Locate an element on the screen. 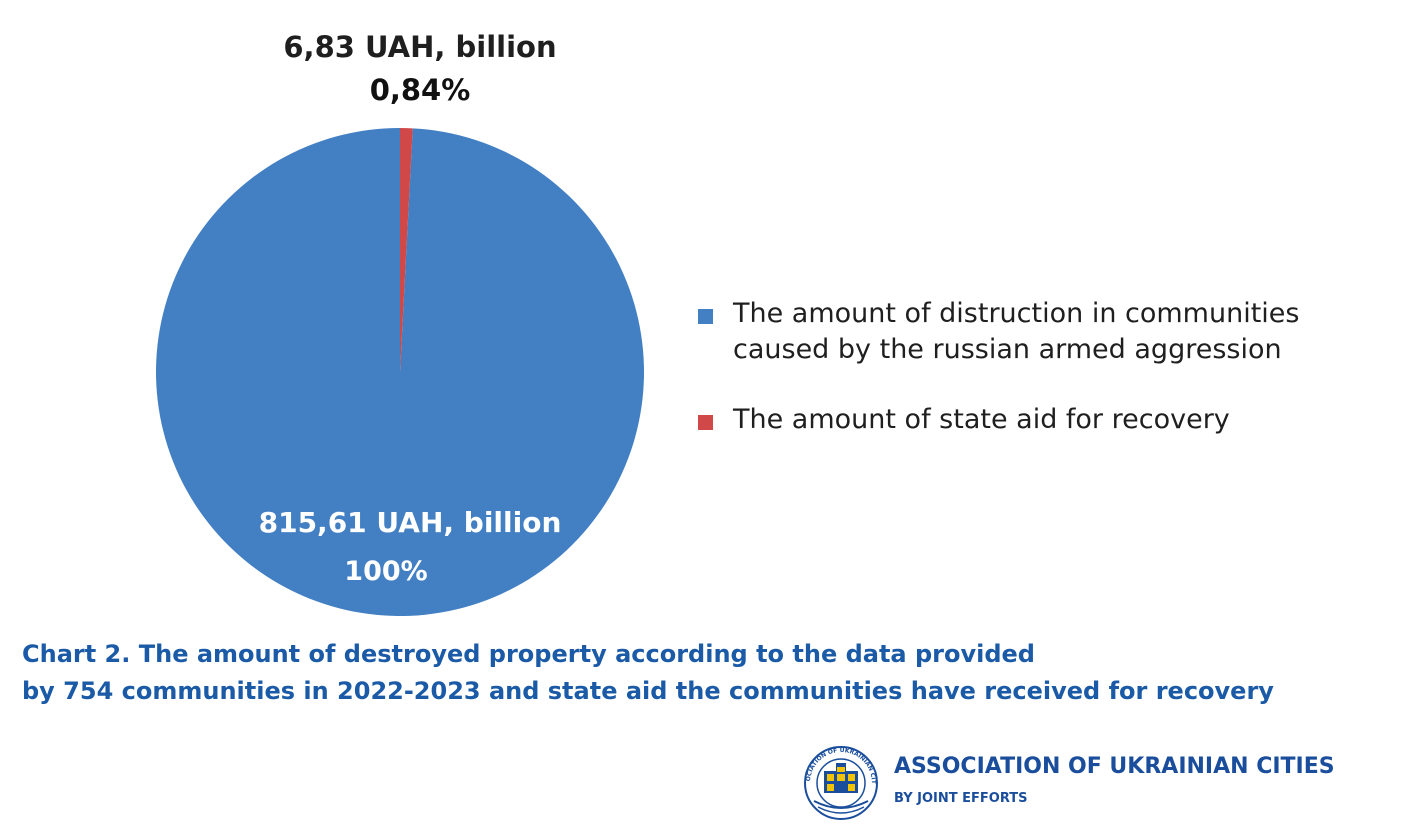  association-seal-icon: ASSOCIATION OF UKRAINIAN CITIES is located at coordinates (839, 781).